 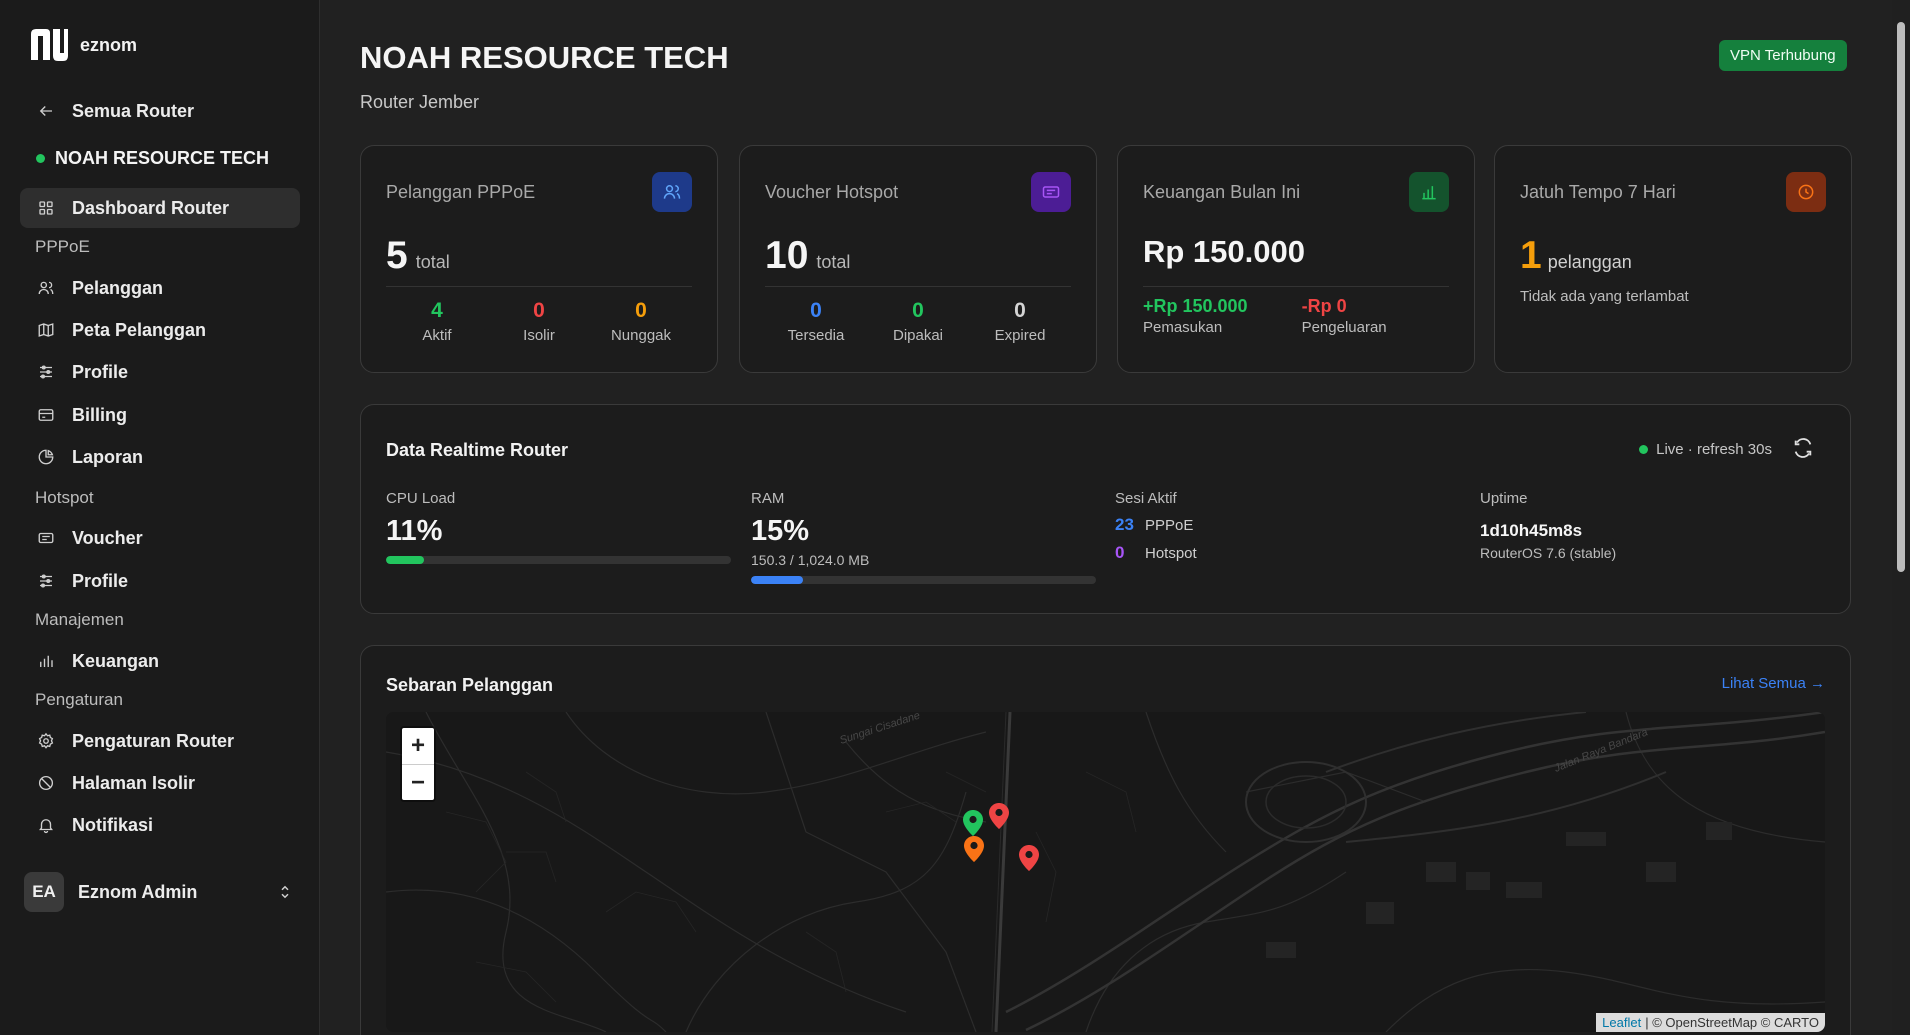 I want to click on vpn-status-badge: VPN Terhubung, so click(x=1783, y=55).